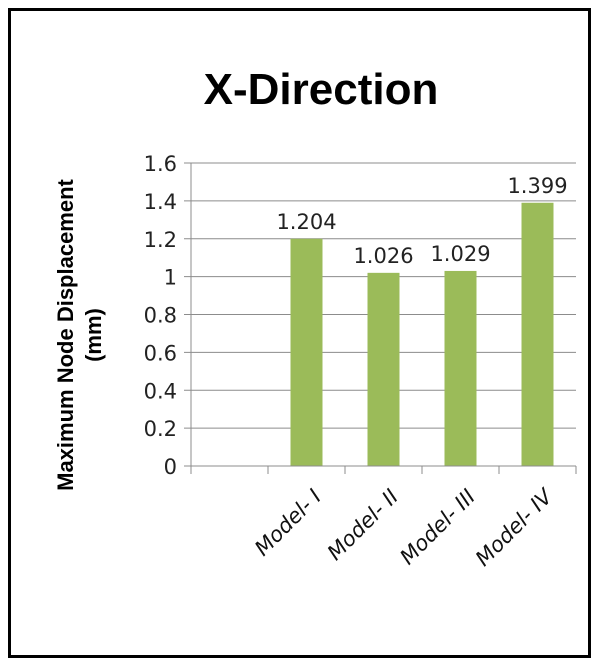  I want to click on data-labels: 1.204 1.026 1.029 1.399, so click(421, 221).